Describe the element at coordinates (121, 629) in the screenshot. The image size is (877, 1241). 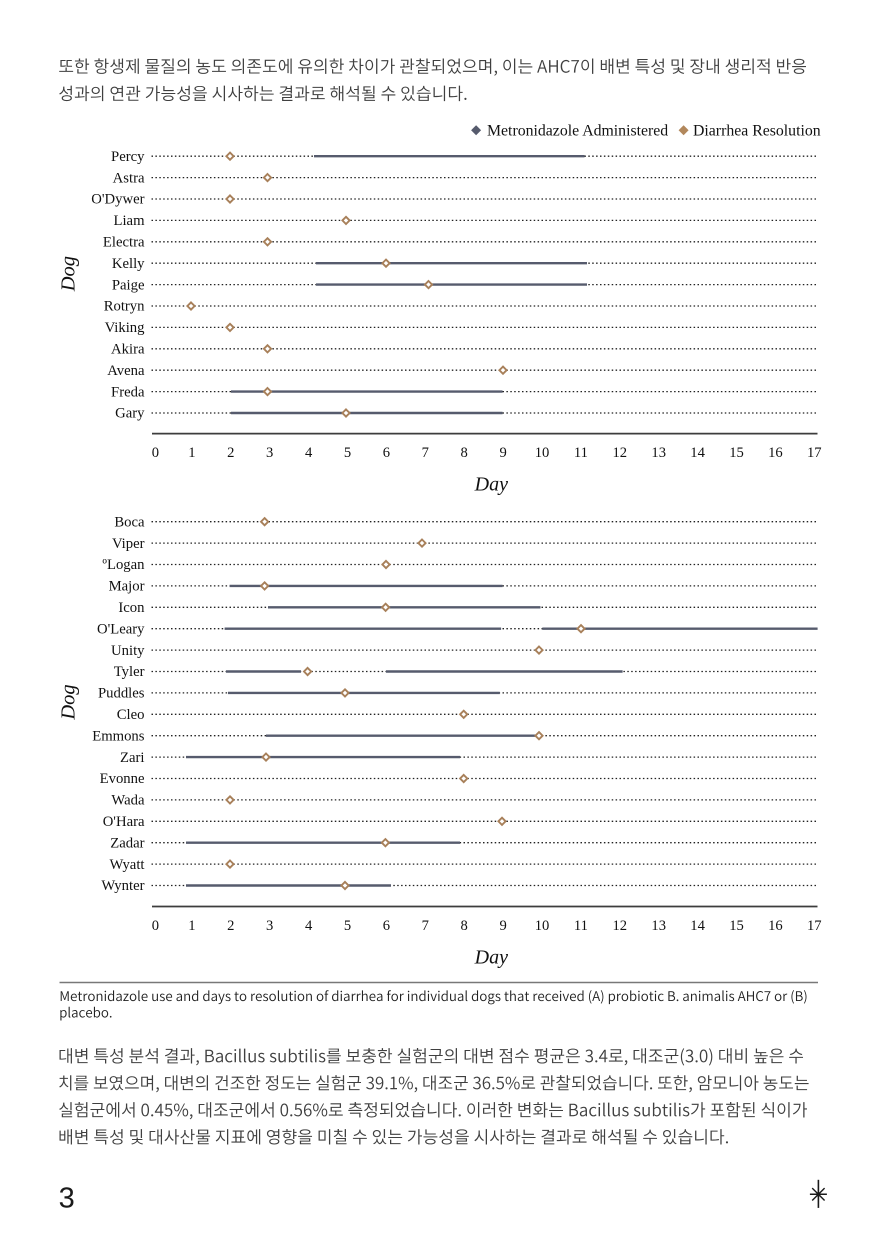
I see `svg-text: O'Leary` at that location.